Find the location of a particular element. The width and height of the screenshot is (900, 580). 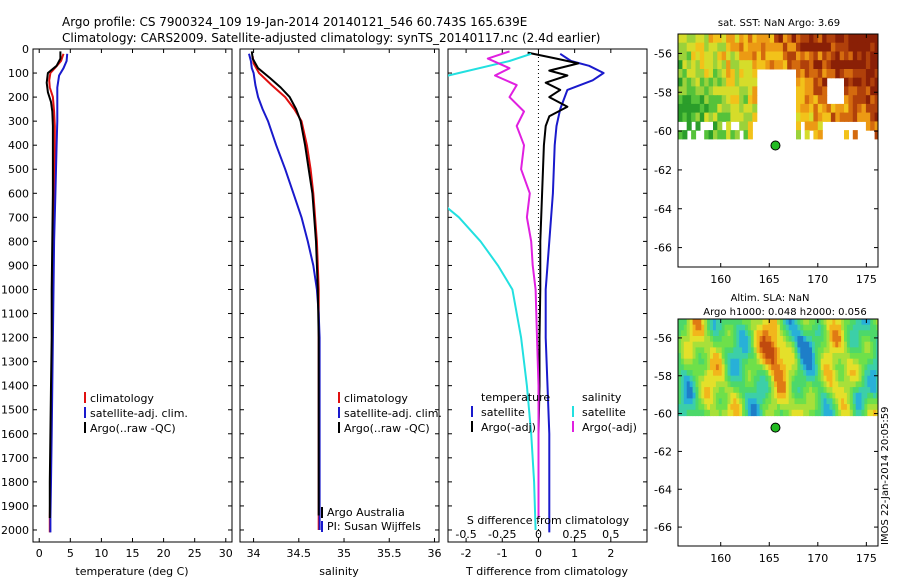

x-tick-label: 15 is located at coordinates (133, 553).